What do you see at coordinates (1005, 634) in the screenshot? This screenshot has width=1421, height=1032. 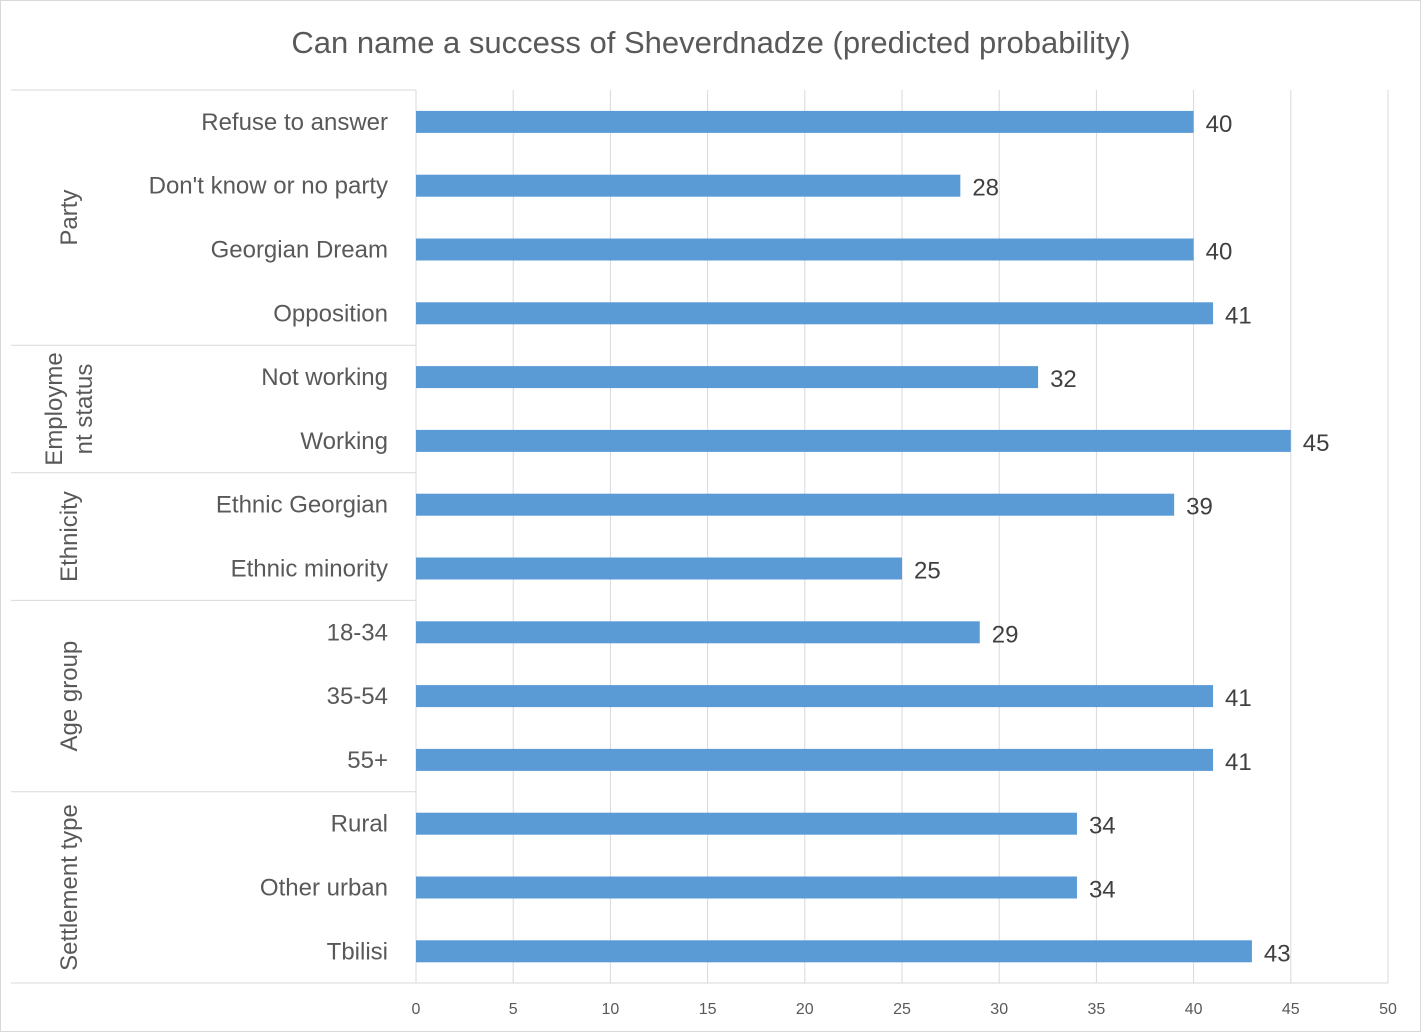 I see `bar-value-label: 29` at bounding box center [1005, 634].